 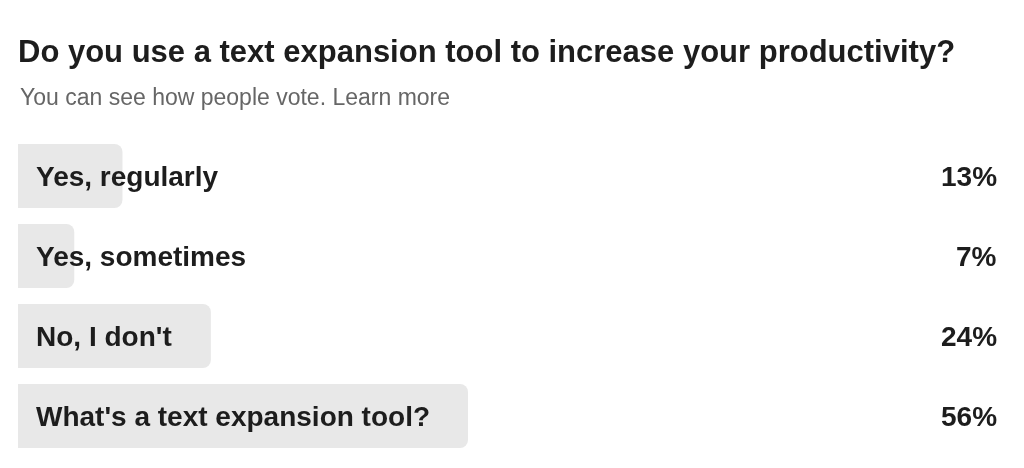 I want to click on y-tick-label: No, I don't, so click(x=104, y=336).